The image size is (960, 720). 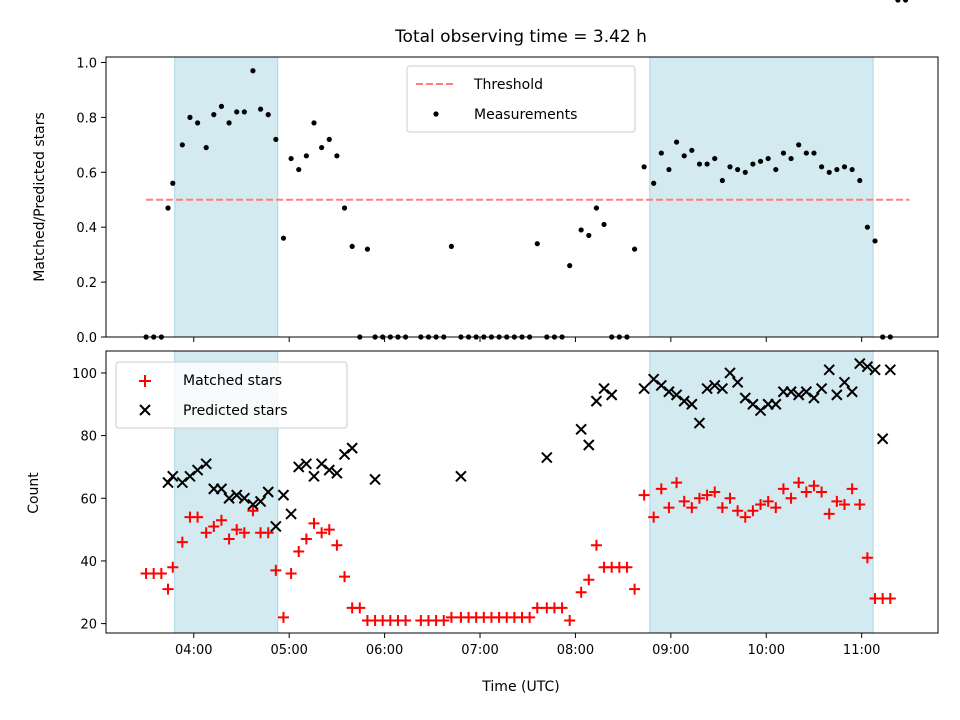 I want to click on bottom-legend-box, so click(x=231, y=395).